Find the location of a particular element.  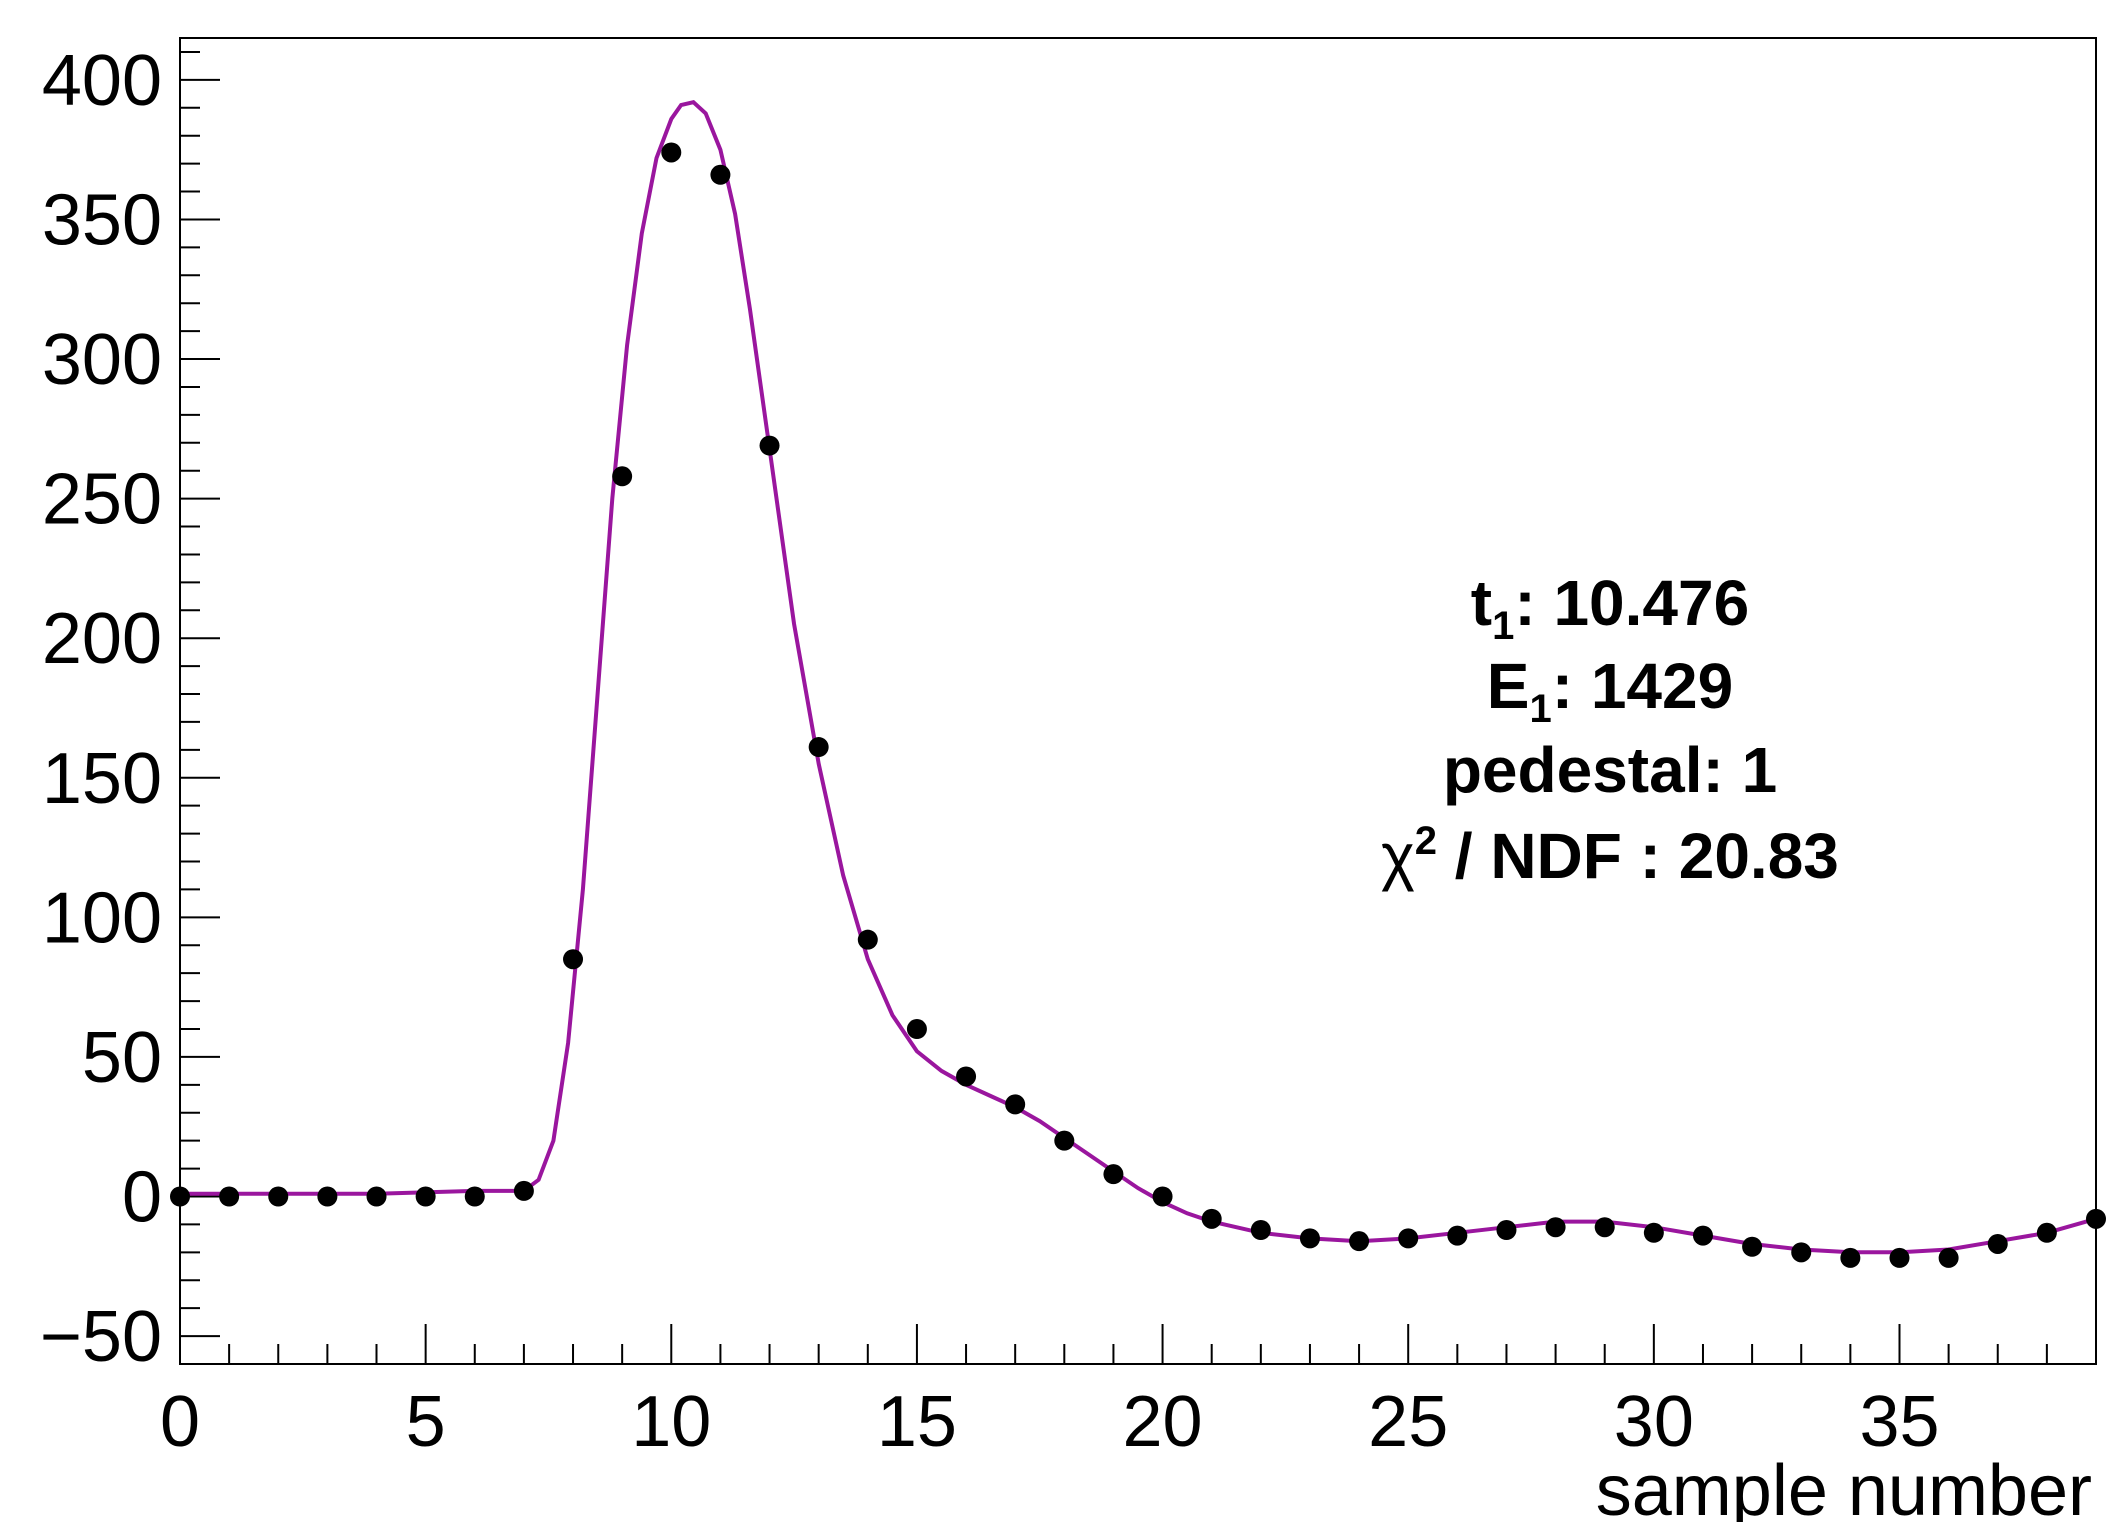

y-tick-label: 250 is located at coordinates (102, 500).